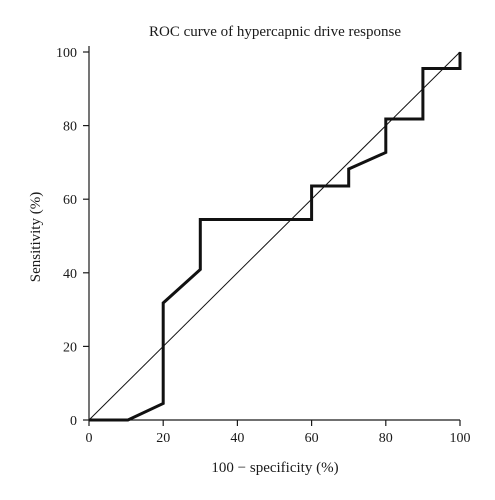  Describe the element at coordinates (66, 53) in the screenshot. I see `y-tick-label: 100` at that location.